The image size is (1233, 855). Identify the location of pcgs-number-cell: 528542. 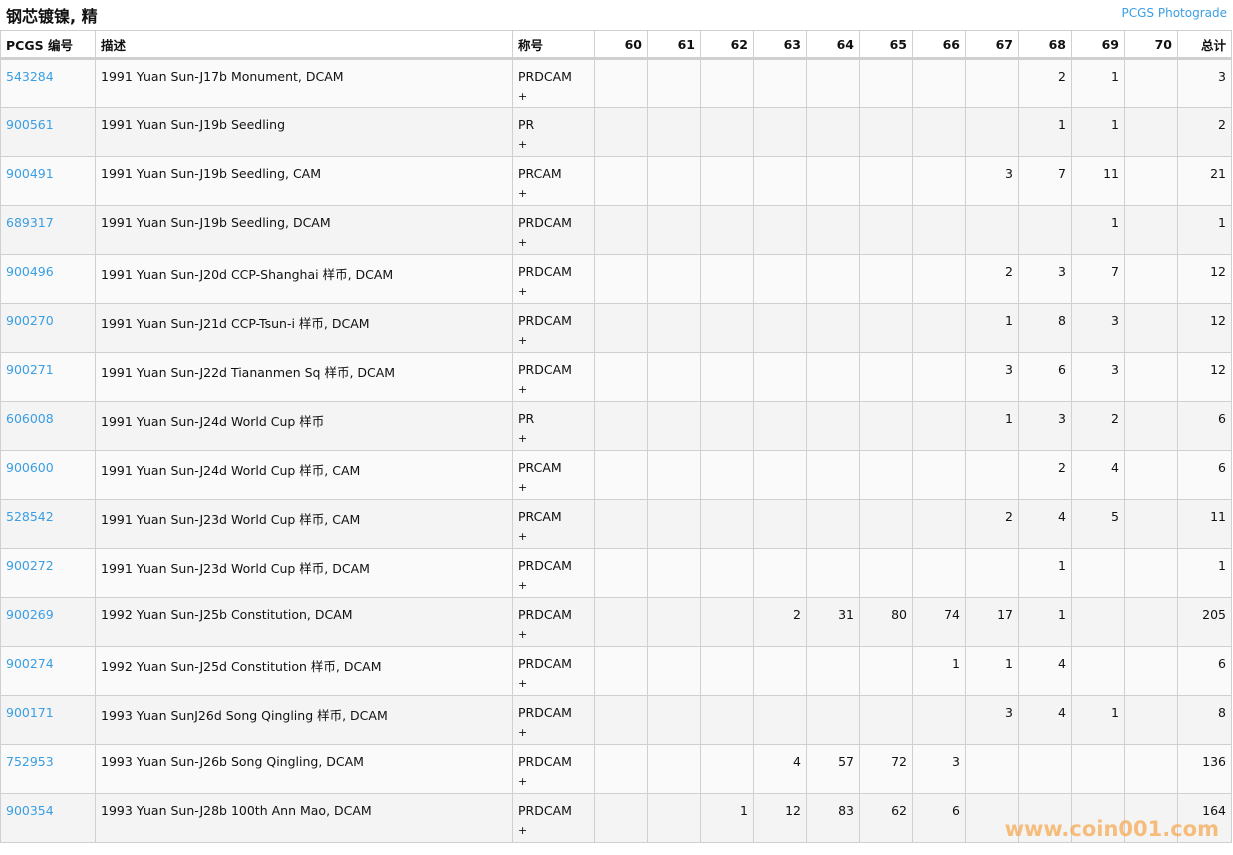
(48, 524).